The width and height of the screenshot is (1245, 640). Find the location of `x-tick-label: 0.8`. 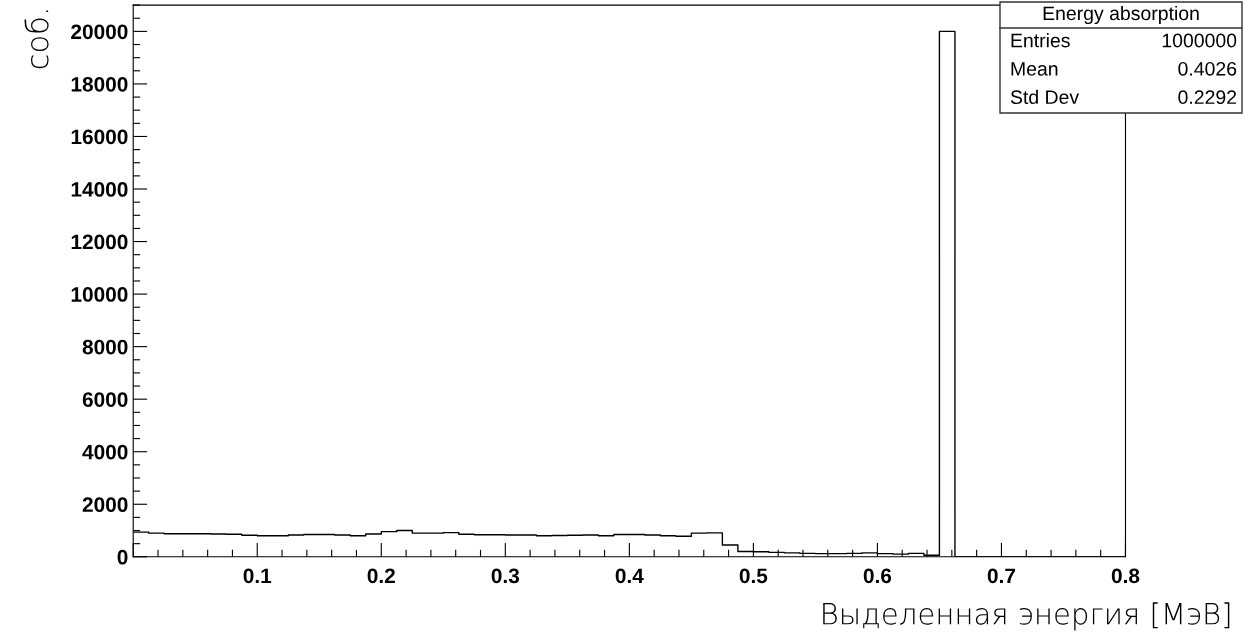

x-tick-label: 0.8 is located at coordinates (1125, 576).